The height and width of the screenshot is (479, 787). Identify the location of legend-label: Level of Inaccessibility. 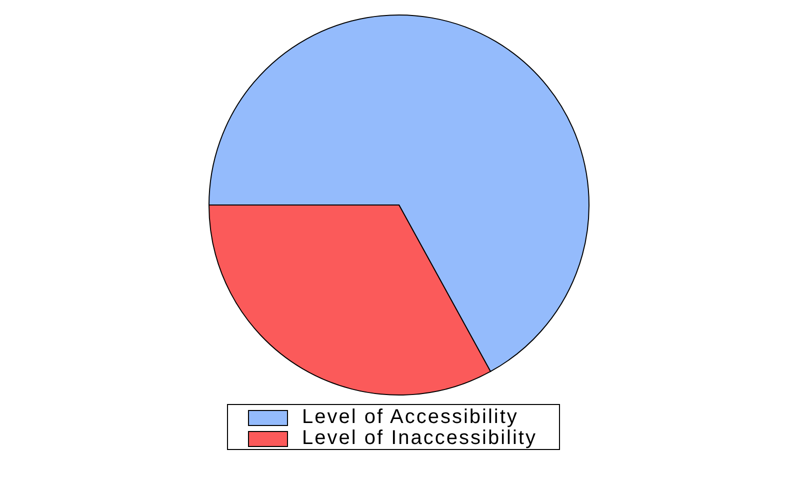
(419, 438).